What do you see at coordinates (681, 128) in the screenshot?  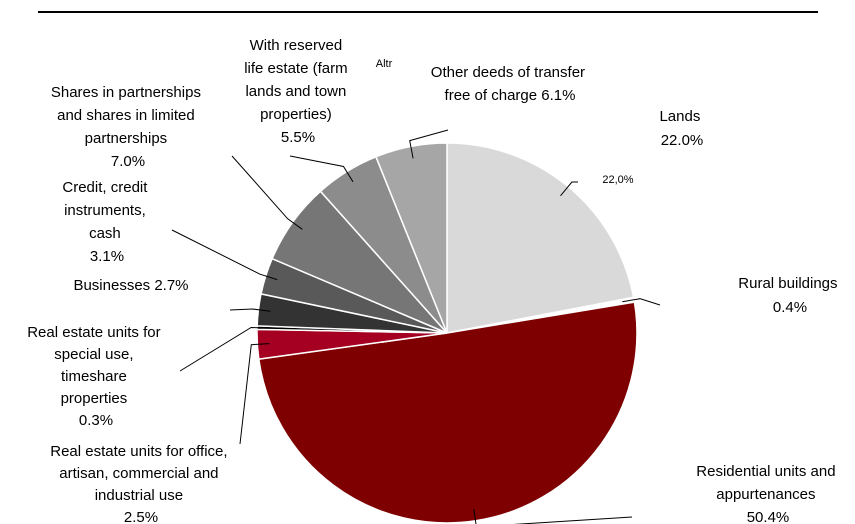 I see `label-lands: Lands 22.0%` at bounding box center [681, 128].